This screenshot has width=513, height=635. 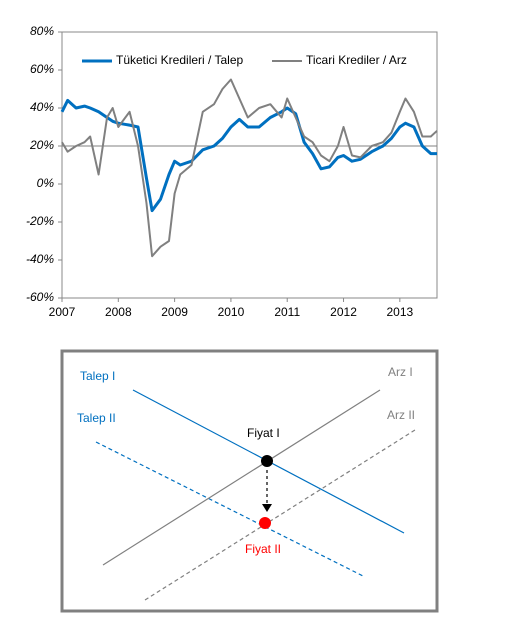 I want to click on supply-label: Arz I, so click(x=400, y=372).